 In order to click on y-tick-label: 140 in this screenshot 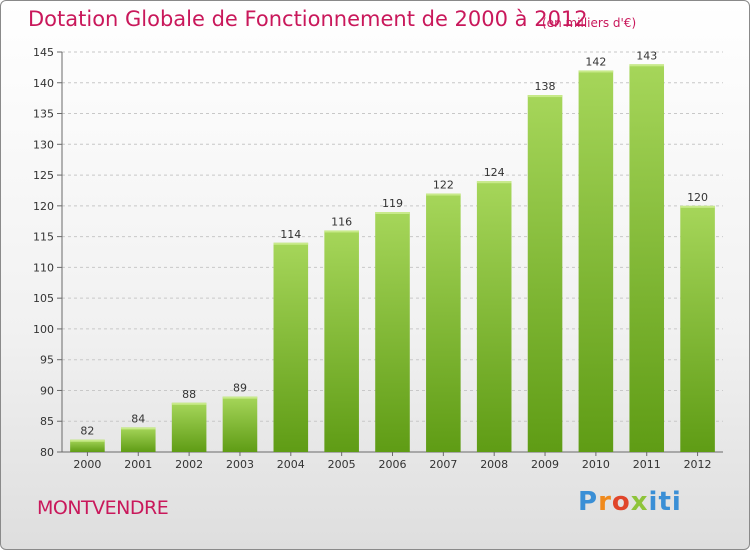, I will do `click(43, 83)`.